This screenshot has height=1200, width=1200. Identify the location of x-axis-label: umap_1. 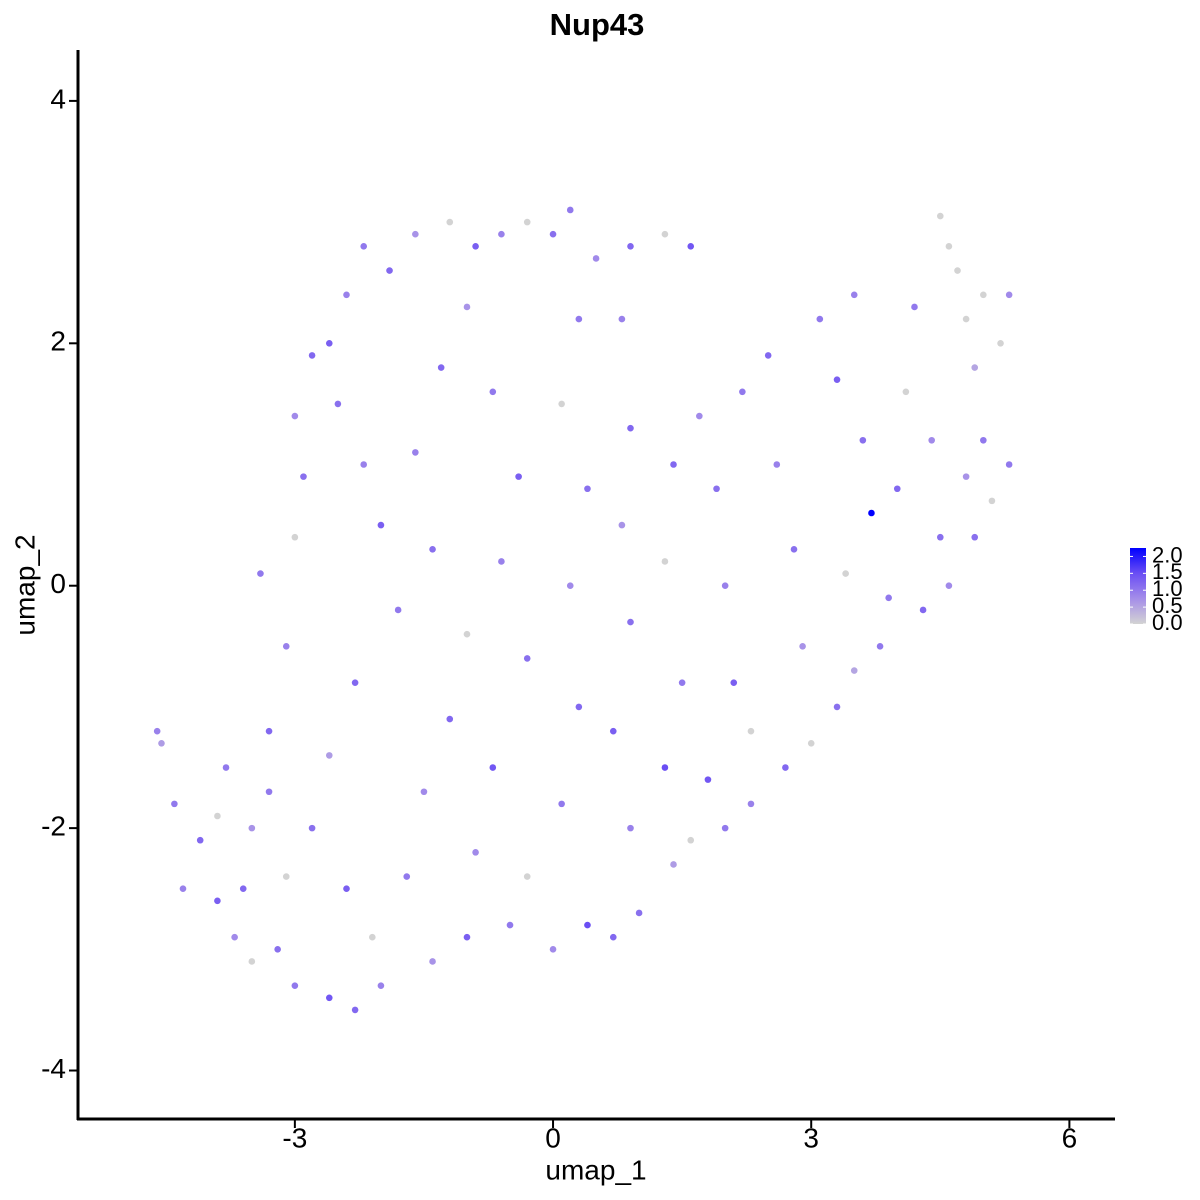
(595, 1169).